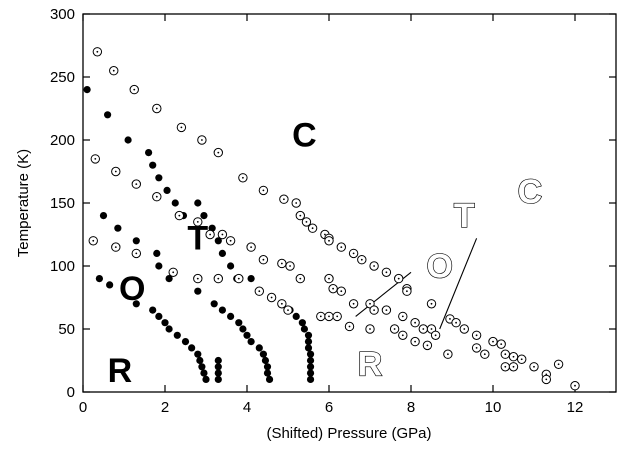 The image size is (619, 452). What do you see at coordinates (62, 140) in the screenshot?
I see `y-tick-label: 200` at bounding box center [62, 140].